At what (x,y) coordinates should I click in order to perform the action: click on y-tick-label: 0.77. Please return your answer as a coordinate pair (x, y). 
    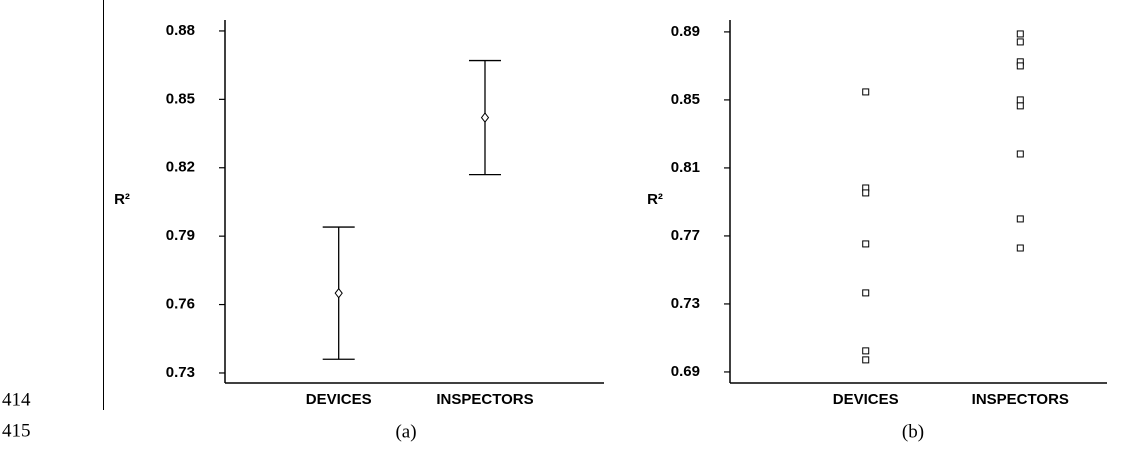
    Looking at the image, I should click on (685, 235).